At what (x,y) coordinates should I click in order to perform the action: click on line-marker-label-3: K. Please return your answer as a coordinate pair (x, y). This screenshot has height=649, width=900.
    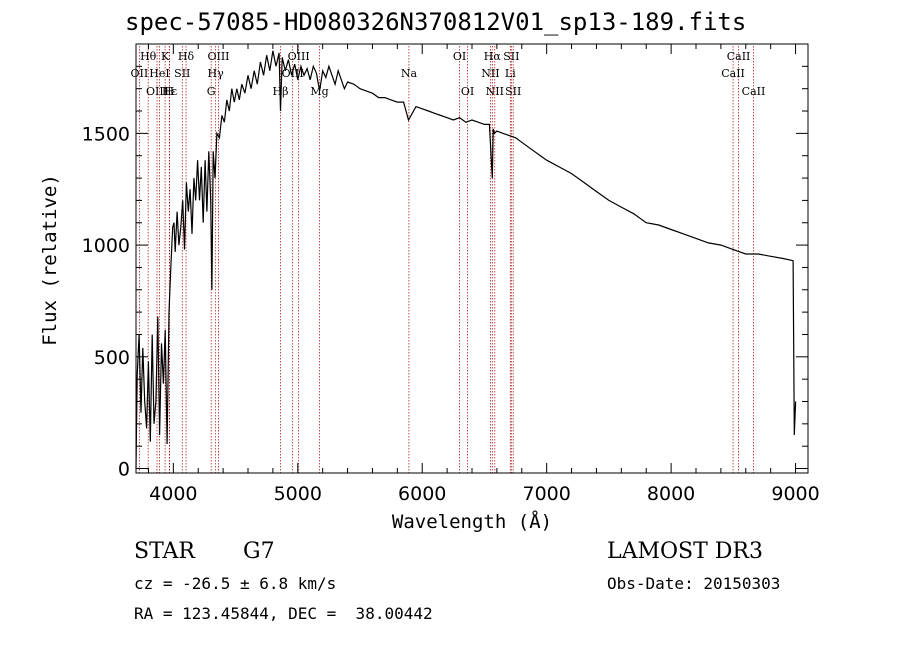
    Looking at the image, I should click on (165, 56).